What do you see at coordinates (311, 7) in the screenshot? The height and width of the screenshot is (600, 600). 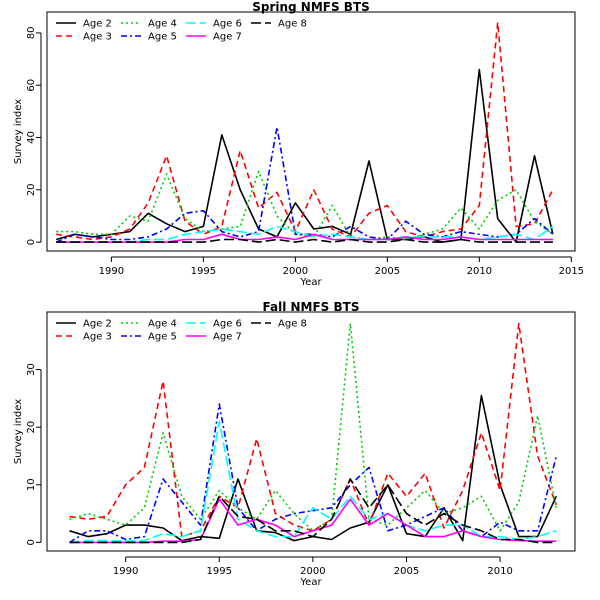 I see `chart-title: Spring NMFS BTS` at bounding box center [311, 7].